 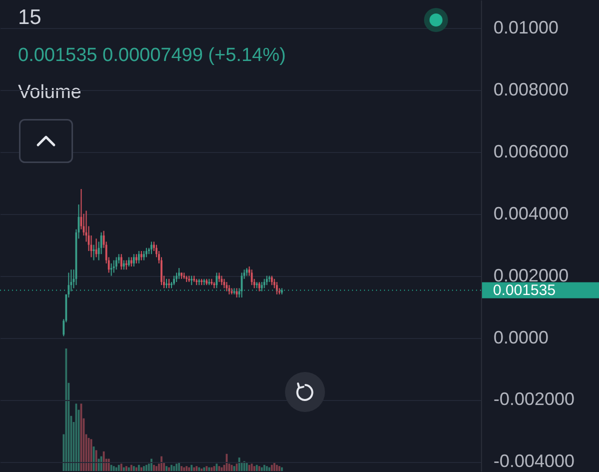 What do you see at coordinates (526, 27) in the screenshot?
I see `y-tick-label: 0.01000` at bounding box center [526, 27].